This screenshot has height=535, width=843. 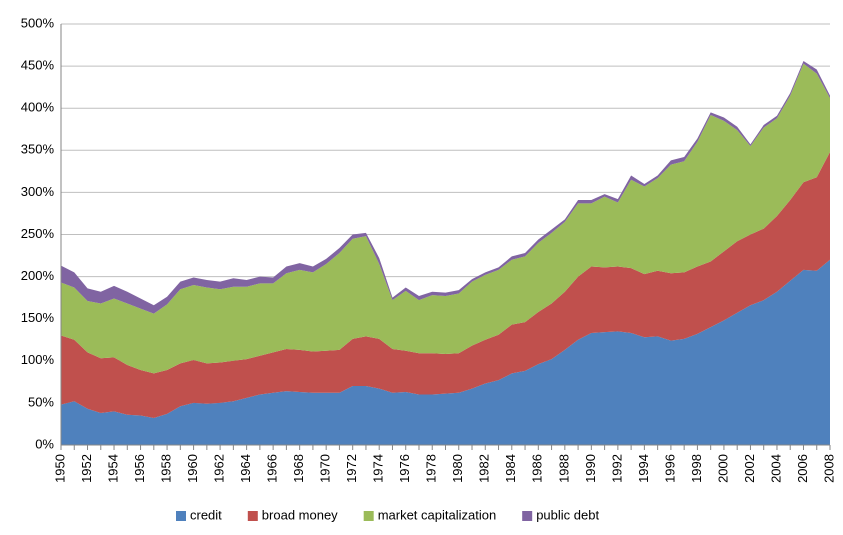 I want to click on x-tick-label: 1994, so click(x=643, y=468).